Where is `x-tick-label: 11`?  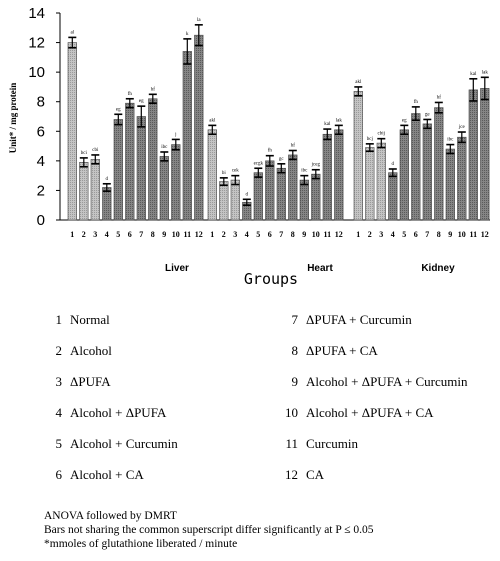 x-tick-label: 11 is located at coordinates (328, 234).